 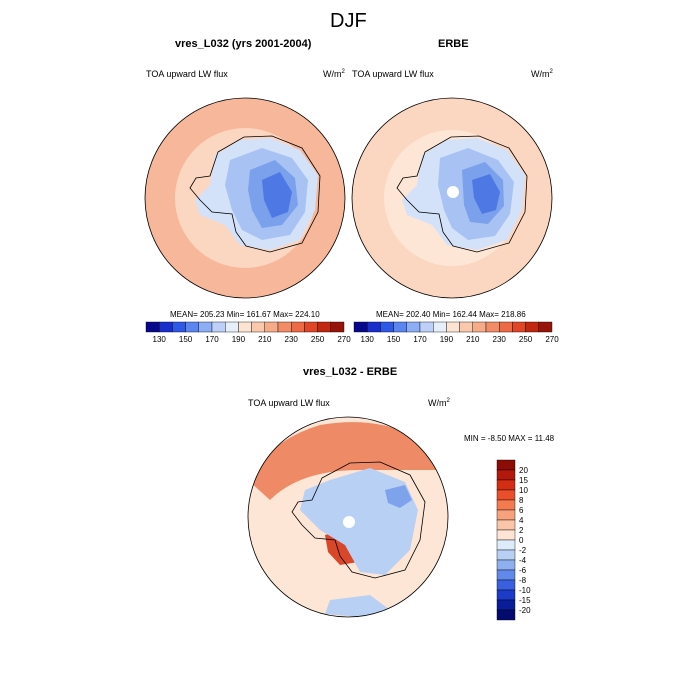 I want to click on colorbar-tick-label: 0, so click(x=521, y=540).